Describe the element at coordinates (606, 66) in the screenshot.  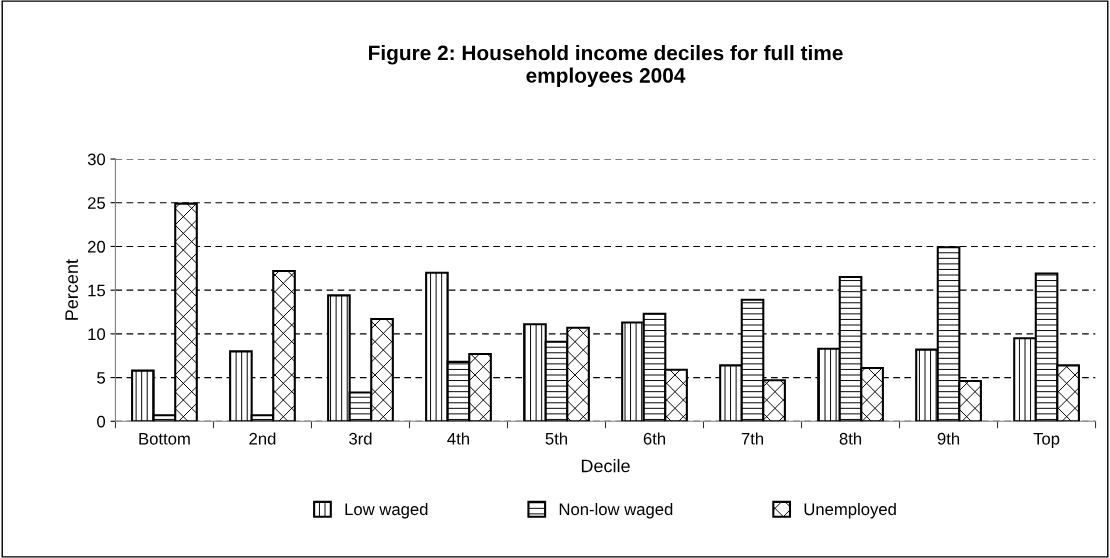
I see `chart-title: Figure 2: Household income deciles for full time employees 2004` at that location.